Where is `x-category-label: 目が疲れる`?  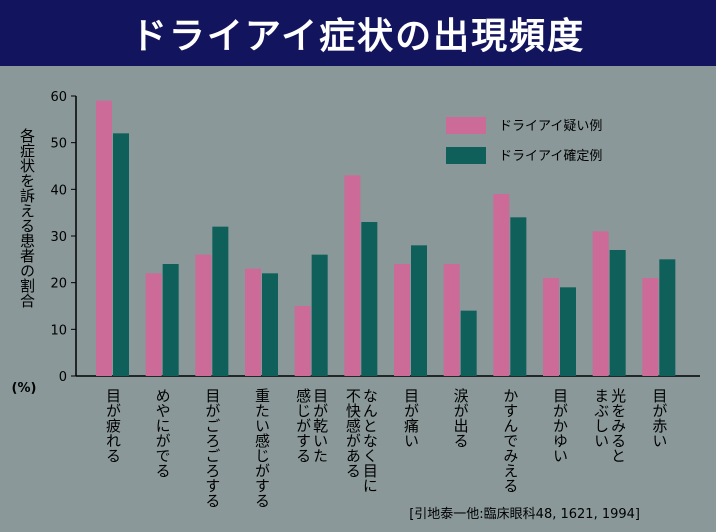
x-category-label: 目が疲れる is located at coordinates (113, 425).